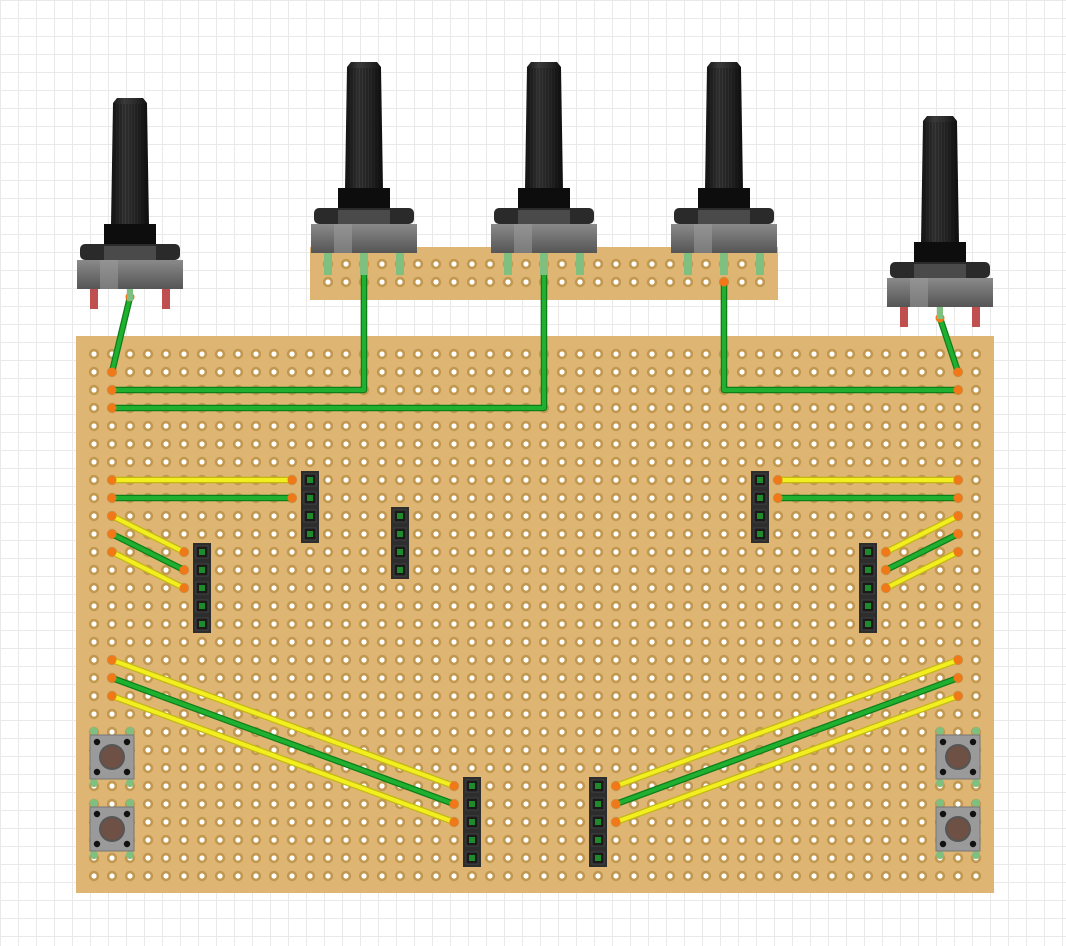  I want to click on wire-pot4-core, so click(841, 336).